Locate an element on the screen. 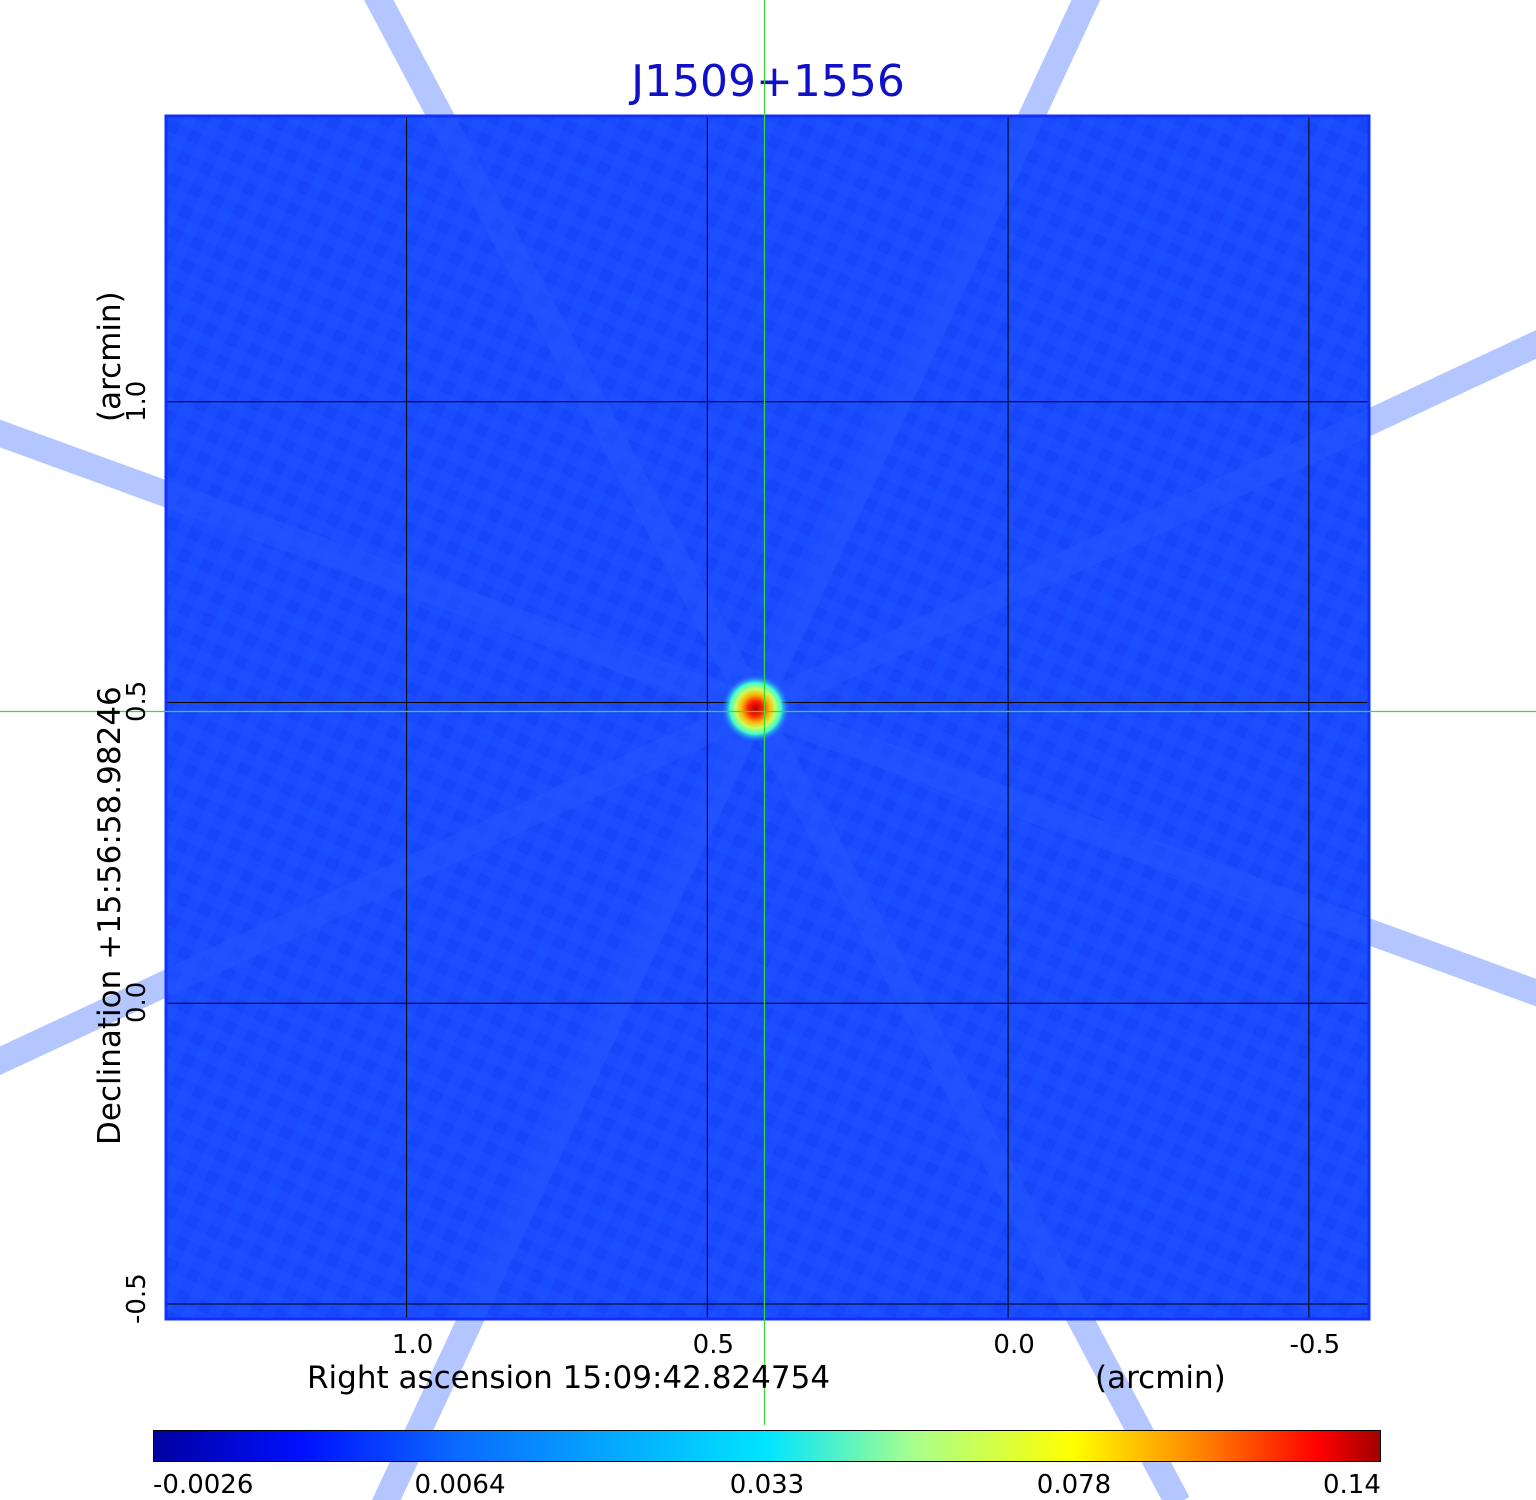  colorbar-tick-label: 0.0064 is located at coordinates (460, 1485).